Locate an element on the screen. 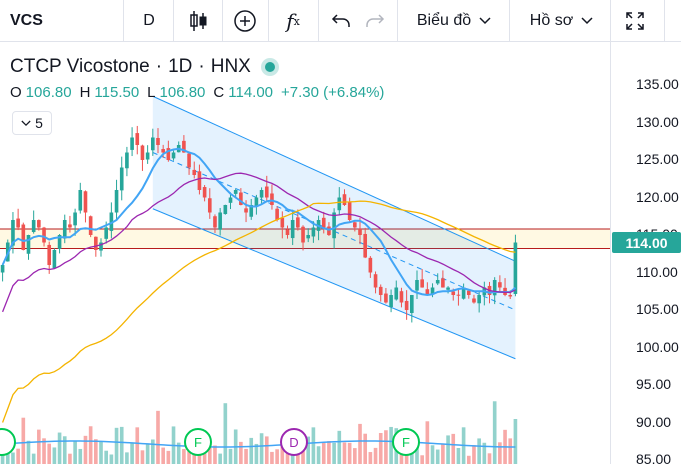  profile-menu-dropdown: Hồ sơ is located at coordinates (561, 21).